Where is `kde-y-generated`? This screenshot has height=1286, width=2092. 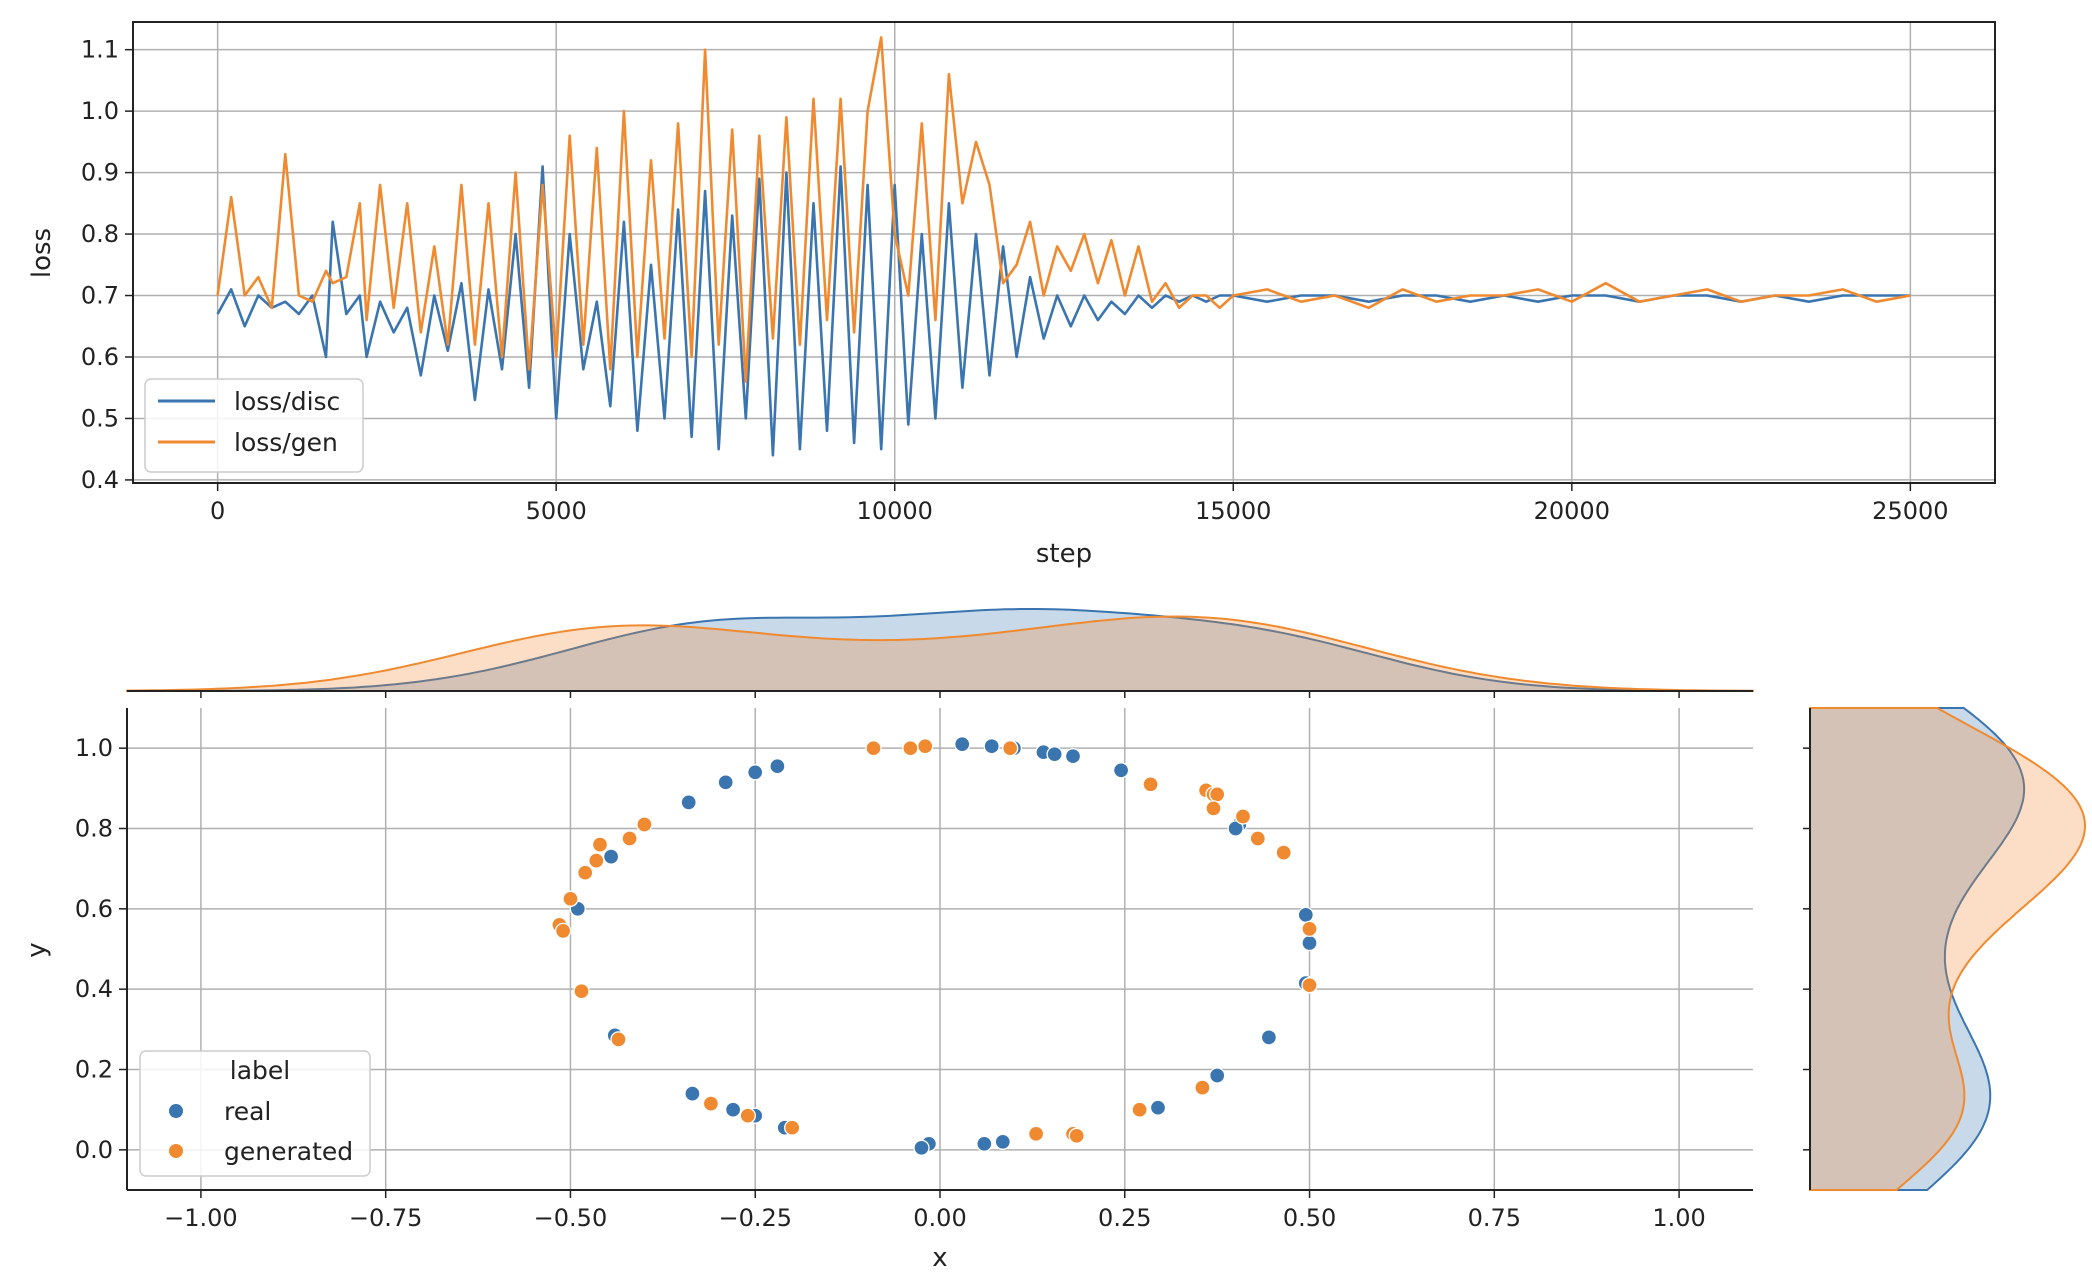 kde-y-generated is located at coordinates (1948, 949).